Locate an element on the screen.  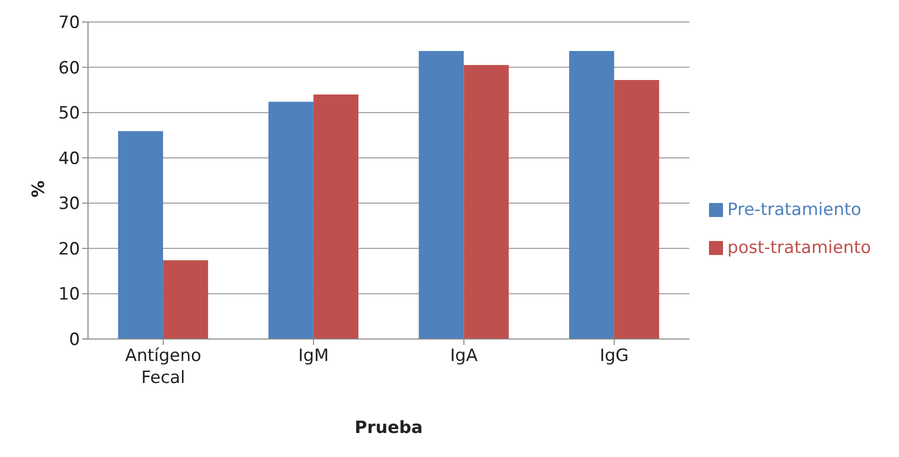
x-tick-label: IgG is located at coordinates (614, 356).